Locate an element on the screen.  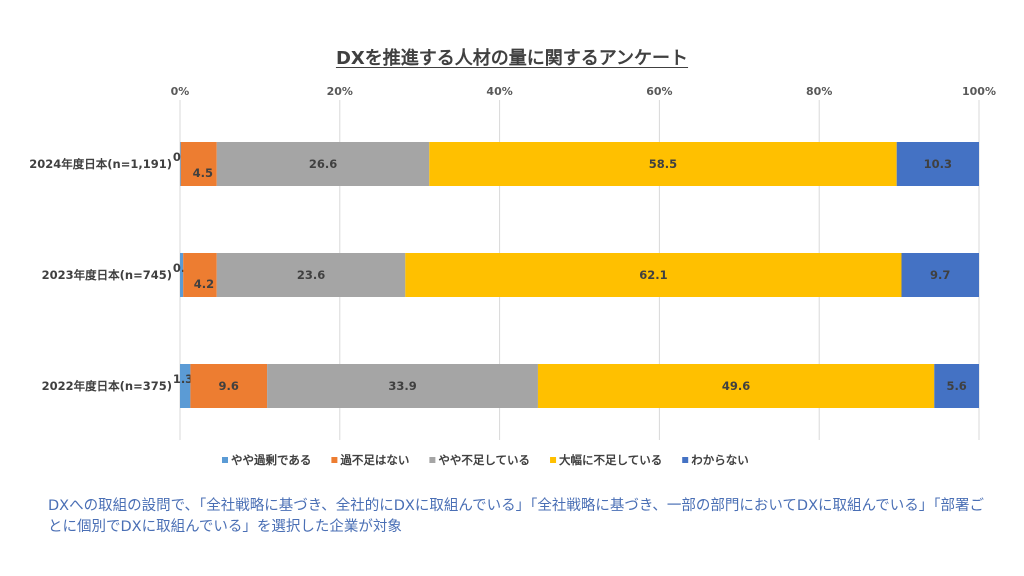
data-label: 23.6 is located at coordinates (311, 275).